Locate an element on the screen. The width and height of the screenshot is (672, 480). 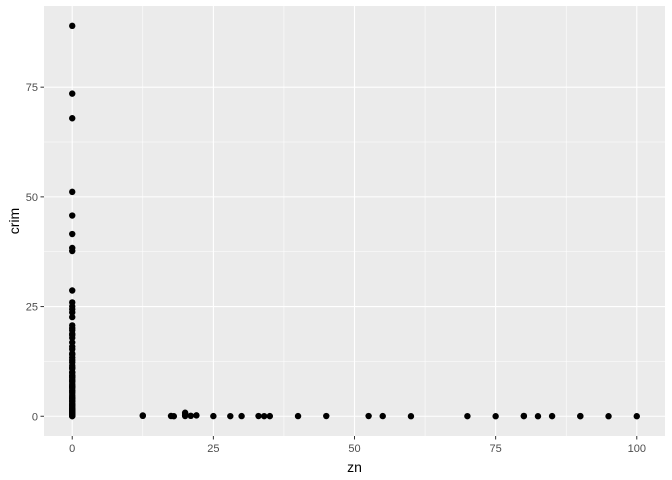
x-tick-label: 25 is located at coordinates (213, 449).